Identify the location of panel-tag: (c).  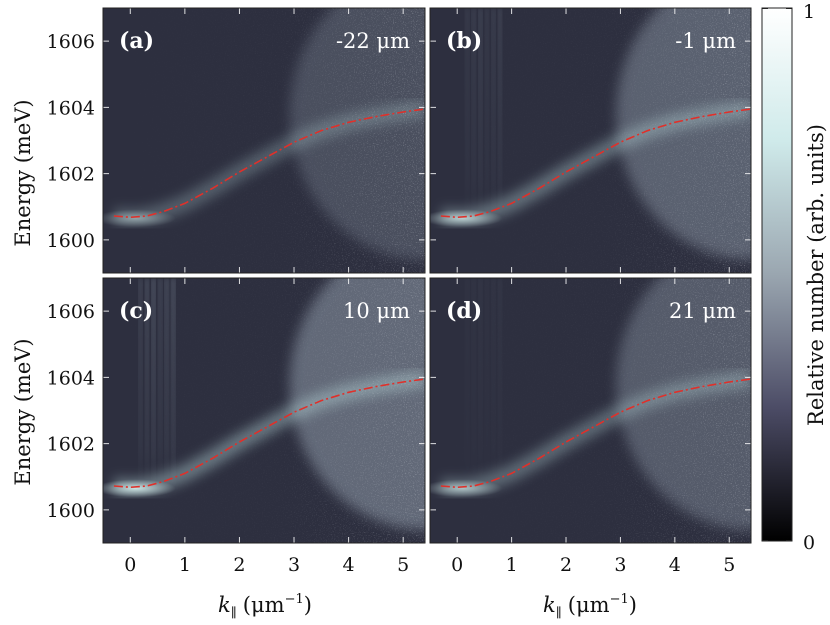
(136, 311).